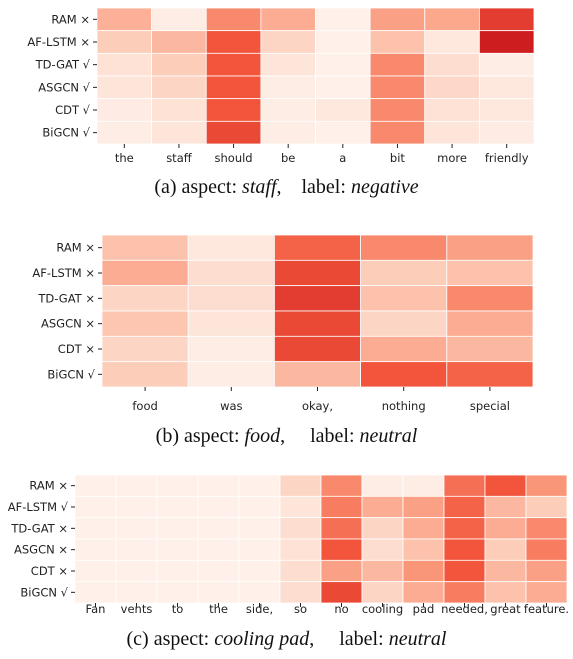  I want to click on cell-c-r4-c0, so click(95, 571).